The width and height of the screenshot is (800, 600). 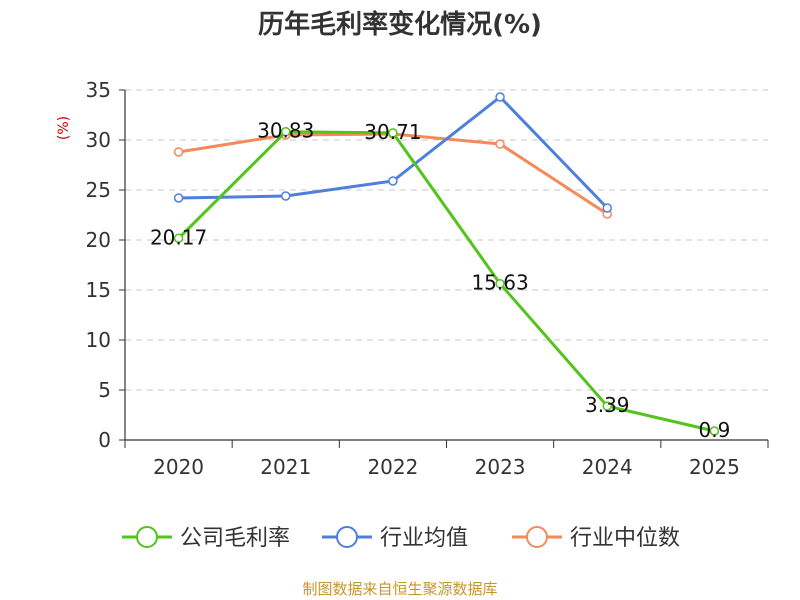 I want to click on legend: 公司毛利率 行业均值 行业中位数, so click(x=401, y=538).